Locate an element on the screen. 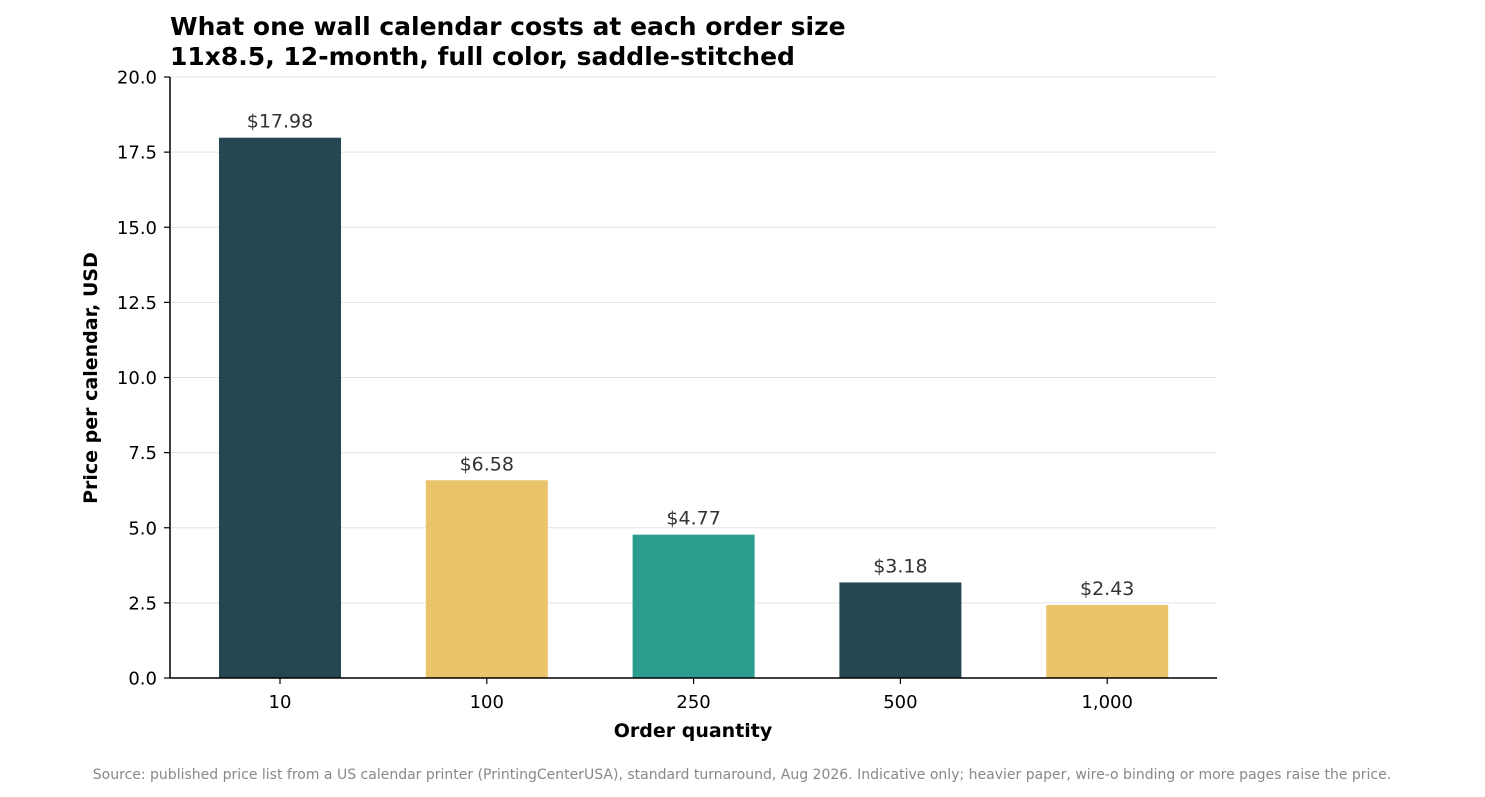  x-axis-label: Order quantity is located at coordinates (693, 731).